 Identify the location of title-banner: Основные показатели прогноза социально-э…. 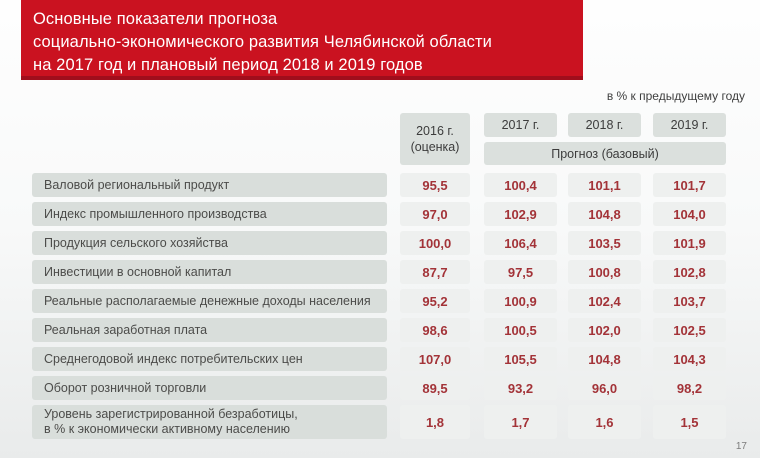
(302, 40).